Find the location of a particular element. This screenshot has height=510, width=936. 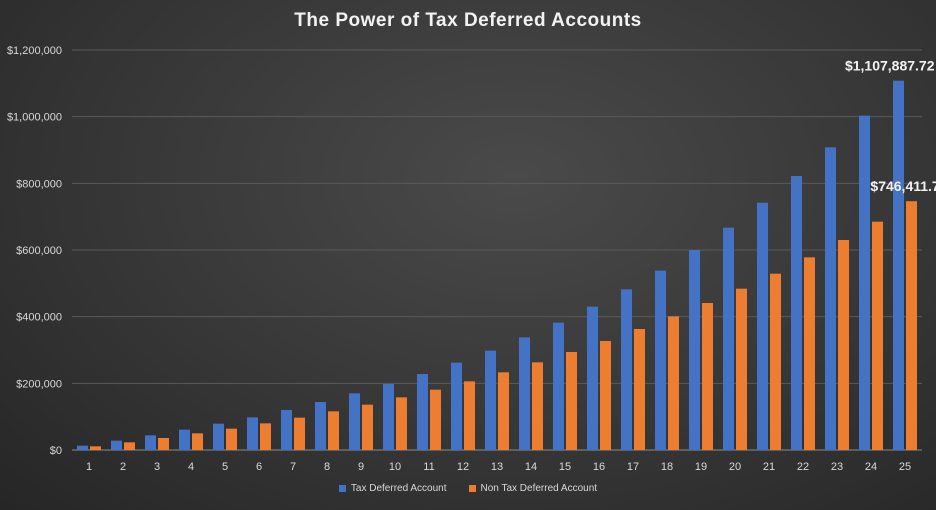

x-tick-label: 2 is located at coordinates (123, 467).